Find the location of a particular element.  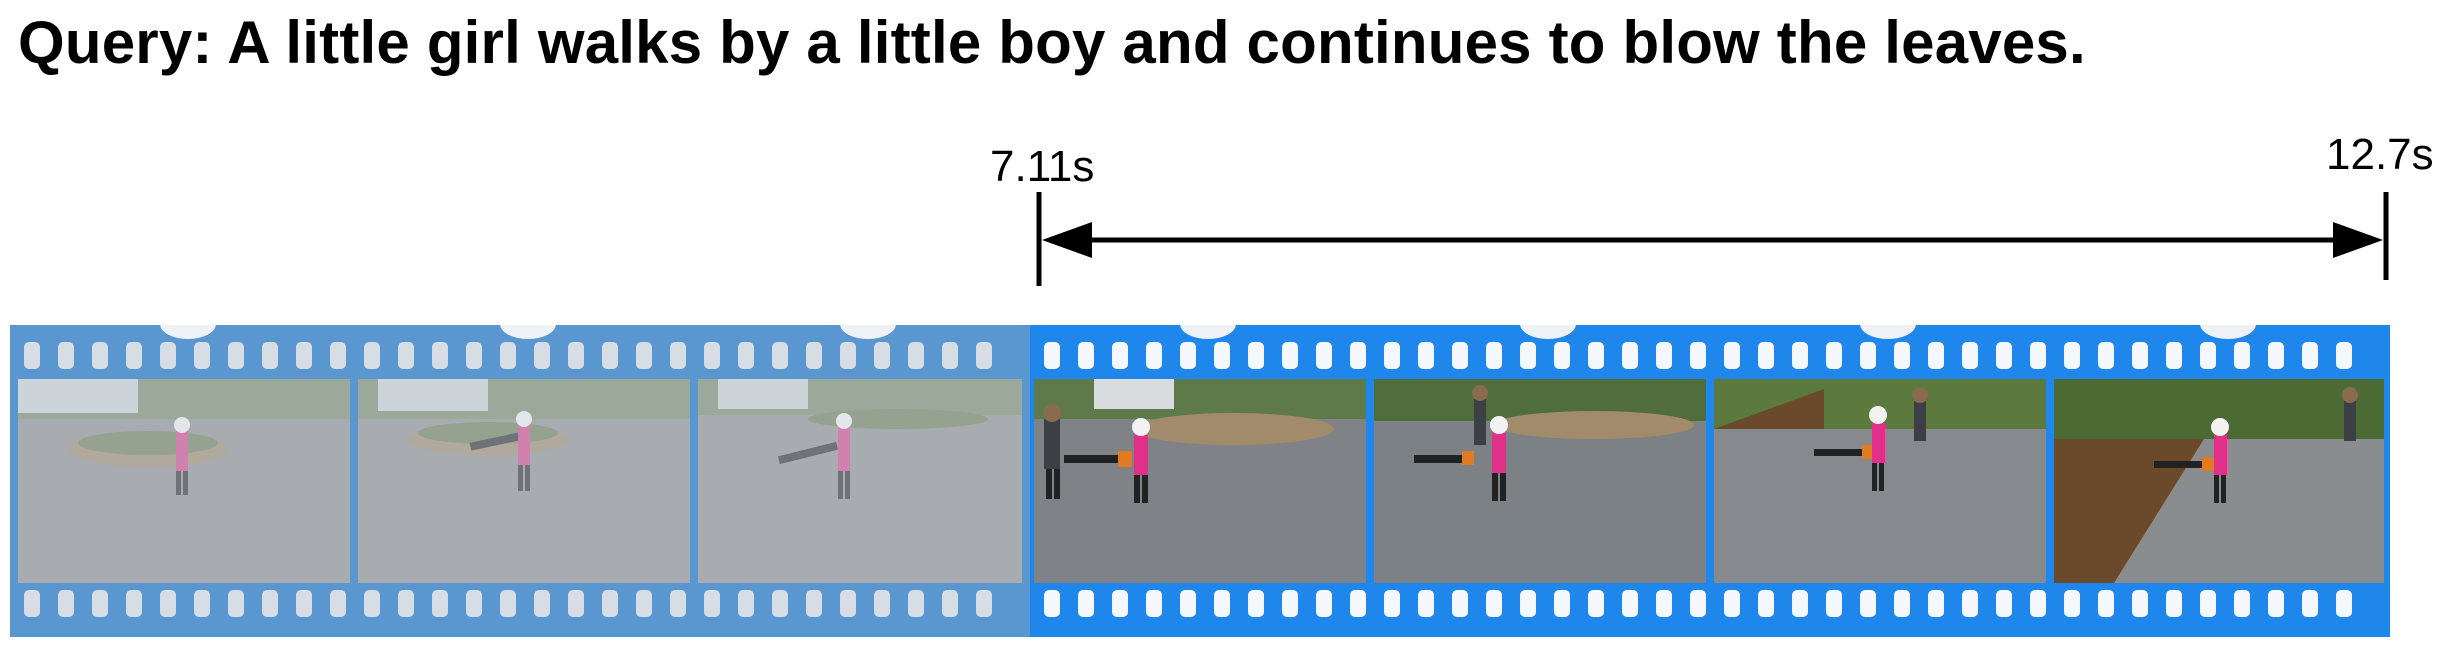

arrow-head-left is located at coordinates (1067, 240).